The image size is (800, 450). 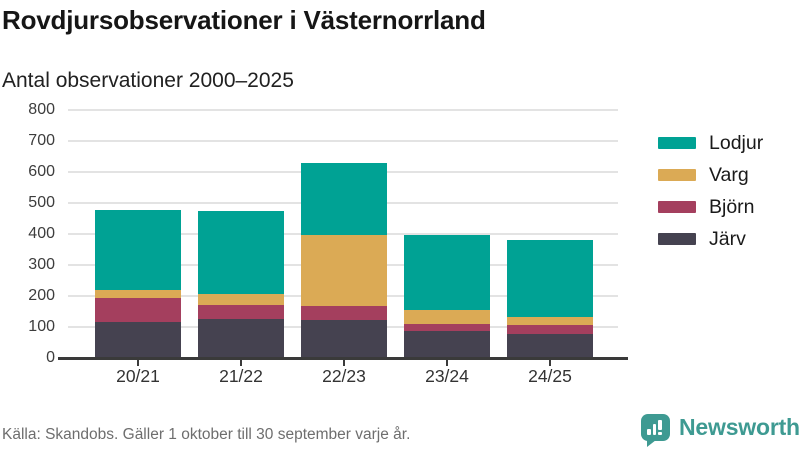 I want to click on legend-item-varg: Varg, so click(x=710, y=175).